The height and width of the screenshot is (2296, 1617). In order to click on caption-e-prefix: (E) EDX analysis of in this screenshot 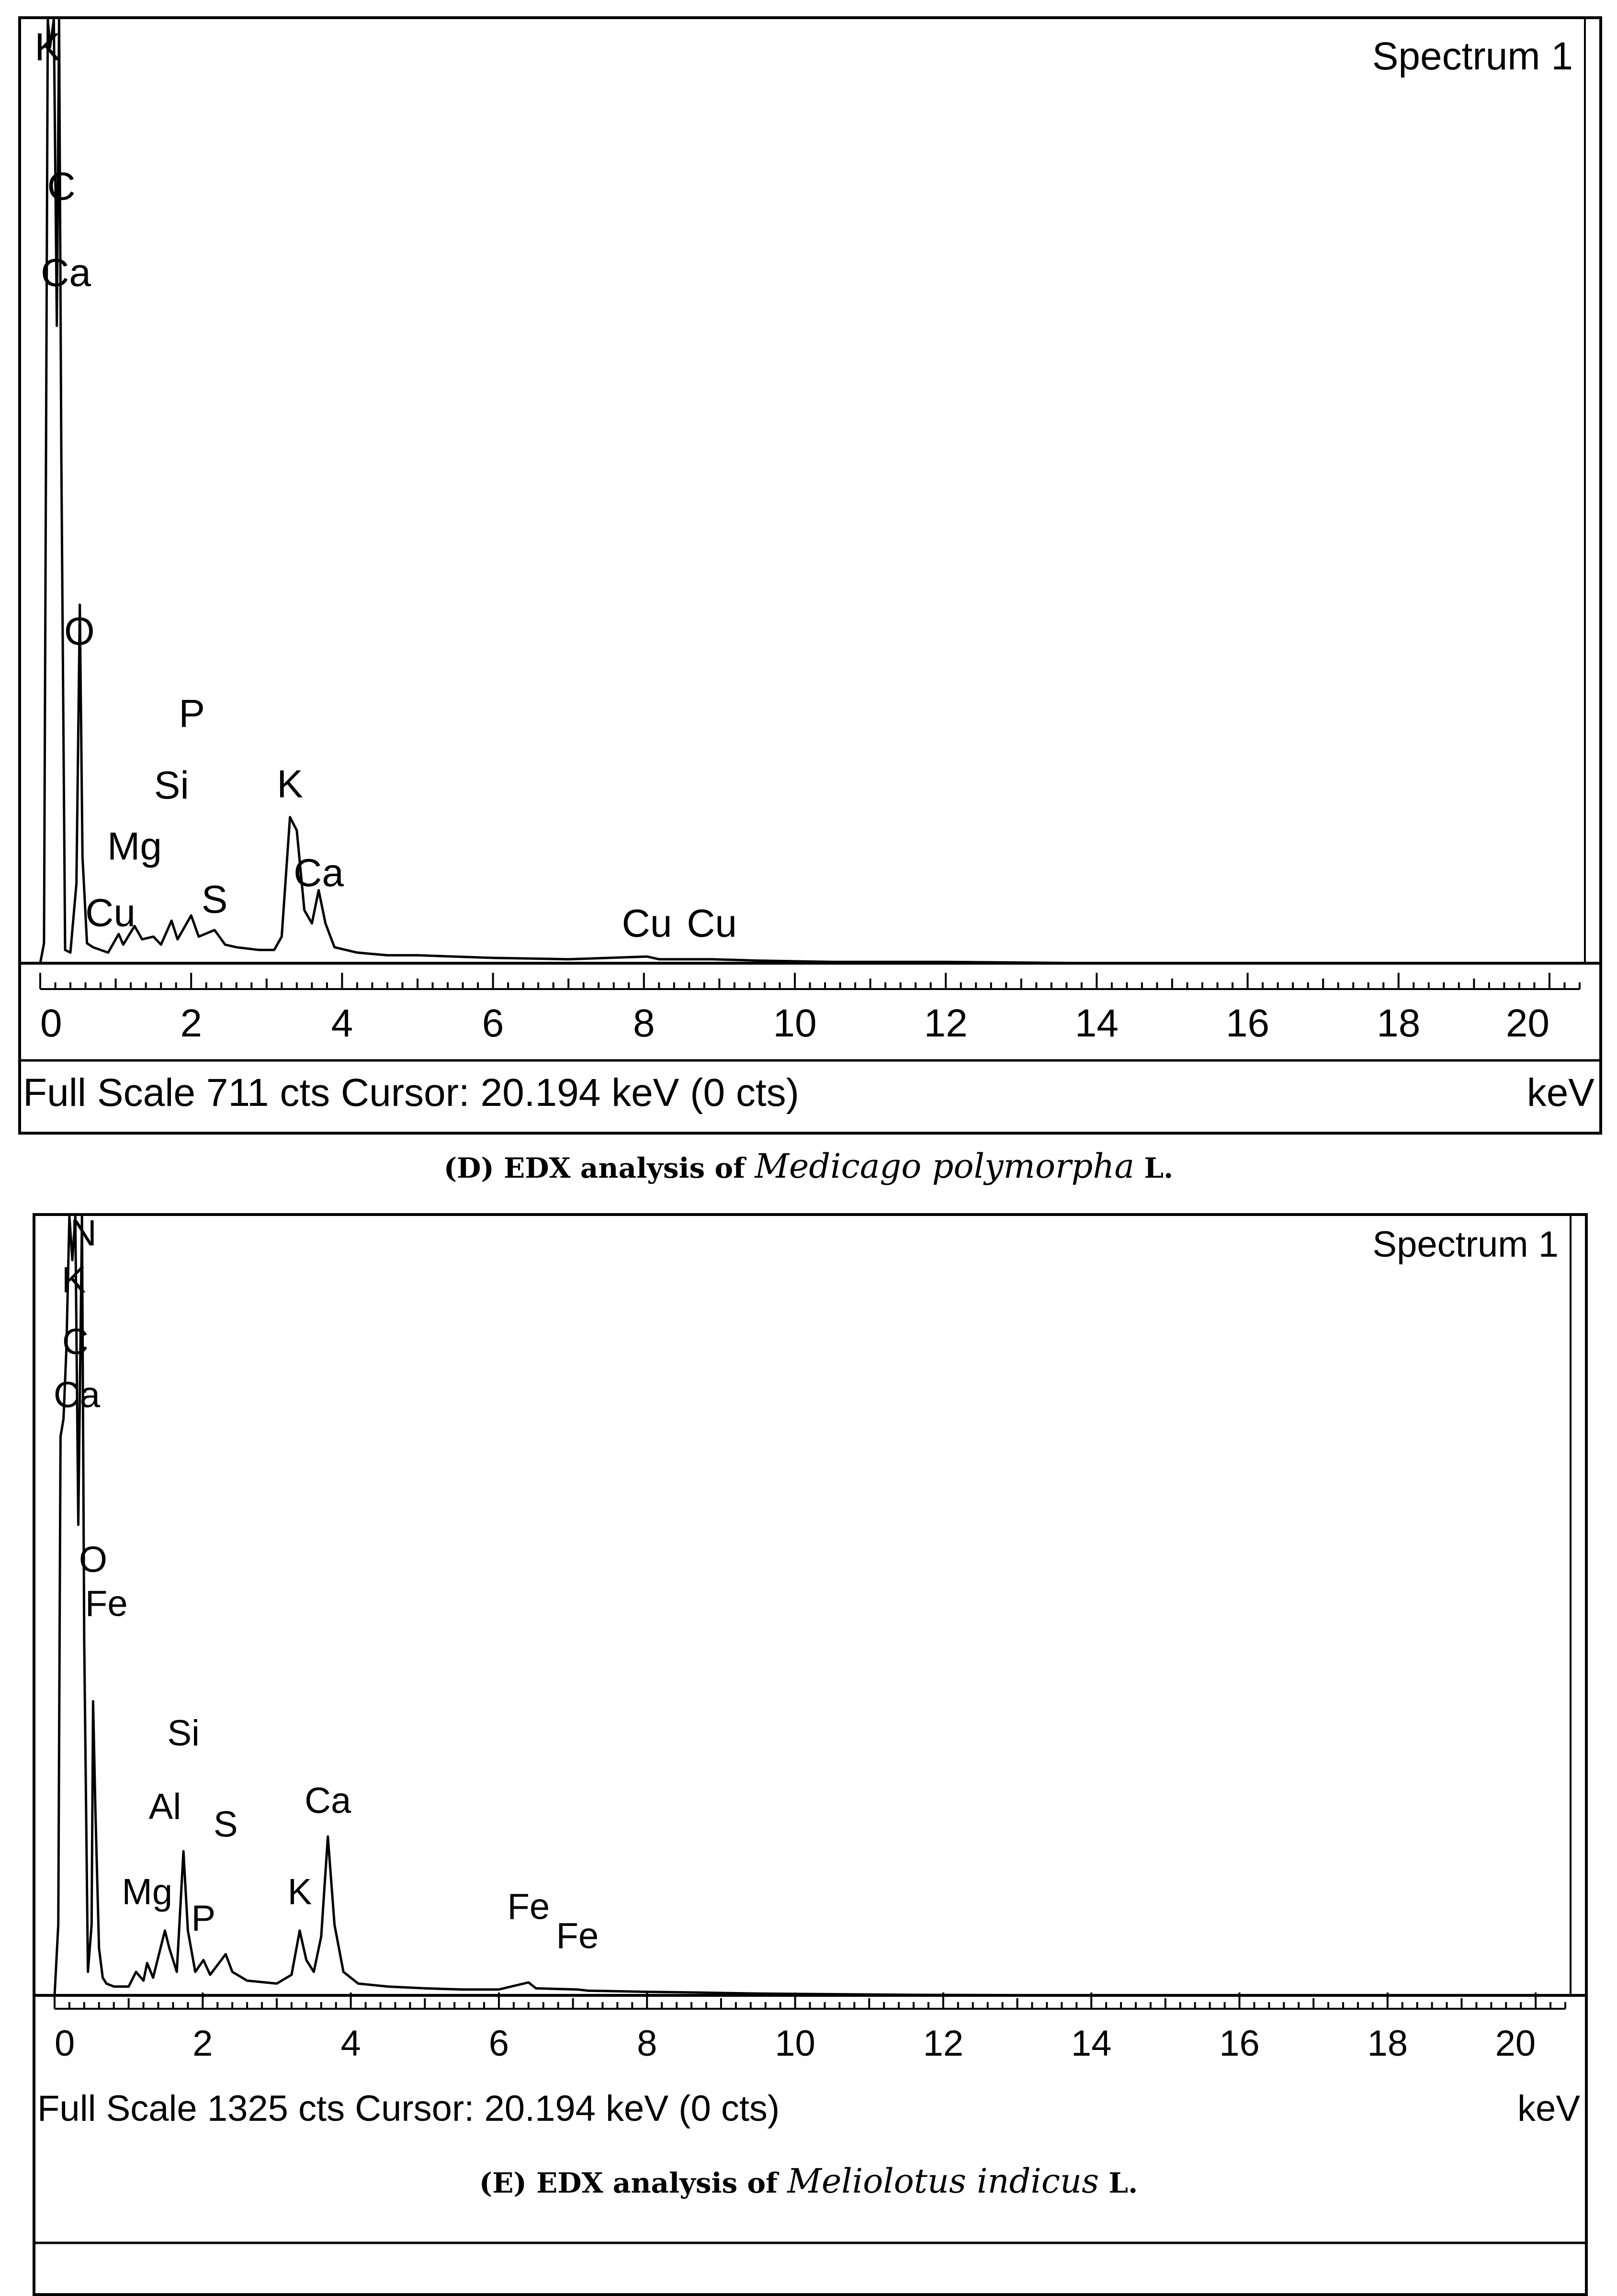, I will do `click(633, 2183)`.